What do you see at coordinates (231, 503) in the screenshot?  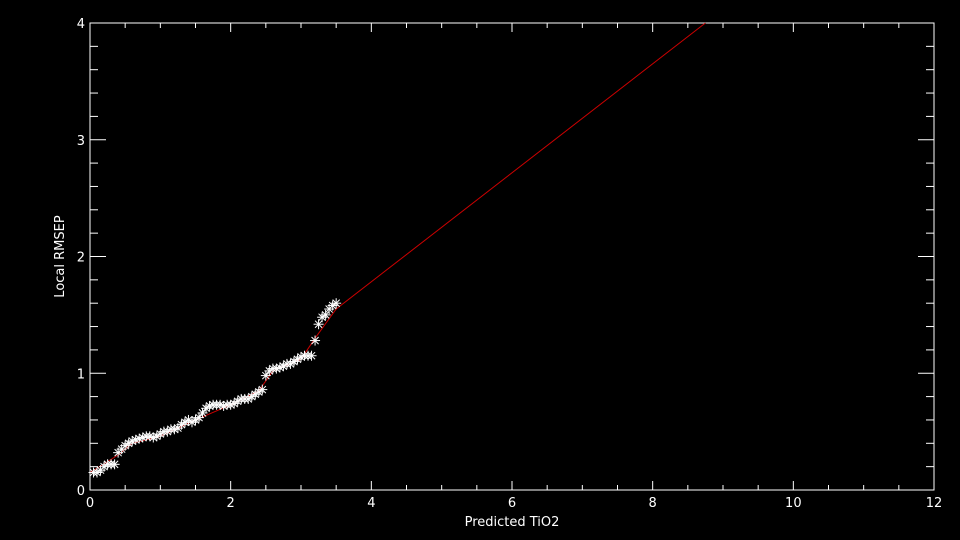 I see `x-tick-label: 2` at bounding box center [231, 503].